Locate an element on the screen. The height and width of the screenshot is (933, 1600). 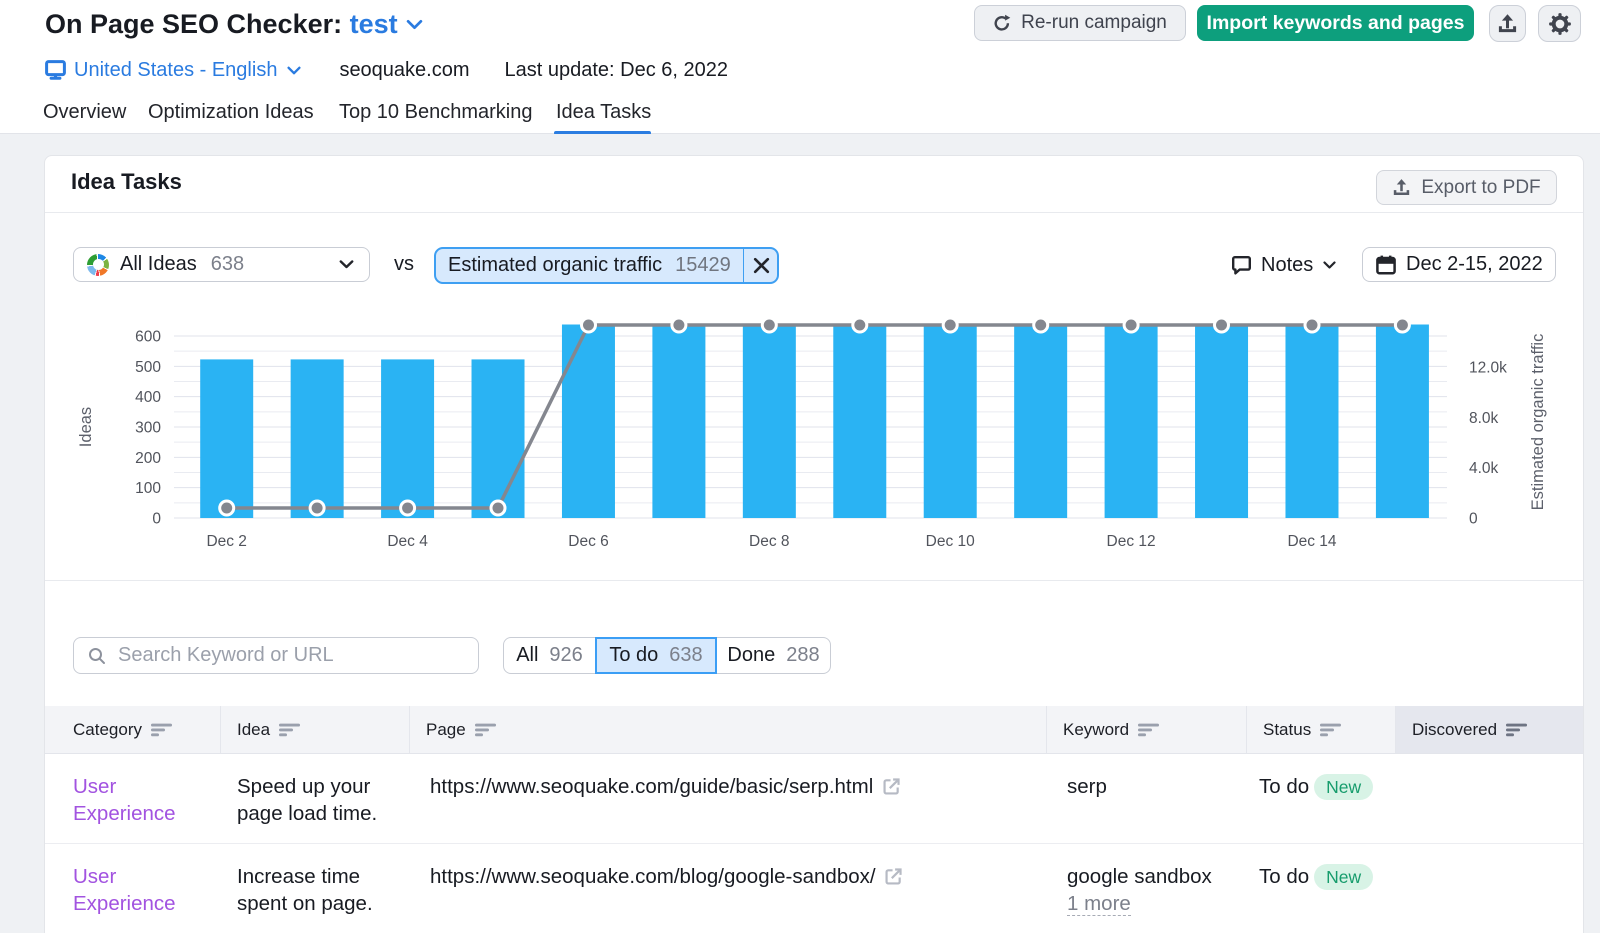
svg-text: Dec 10 is located at coordinates (950, 541).